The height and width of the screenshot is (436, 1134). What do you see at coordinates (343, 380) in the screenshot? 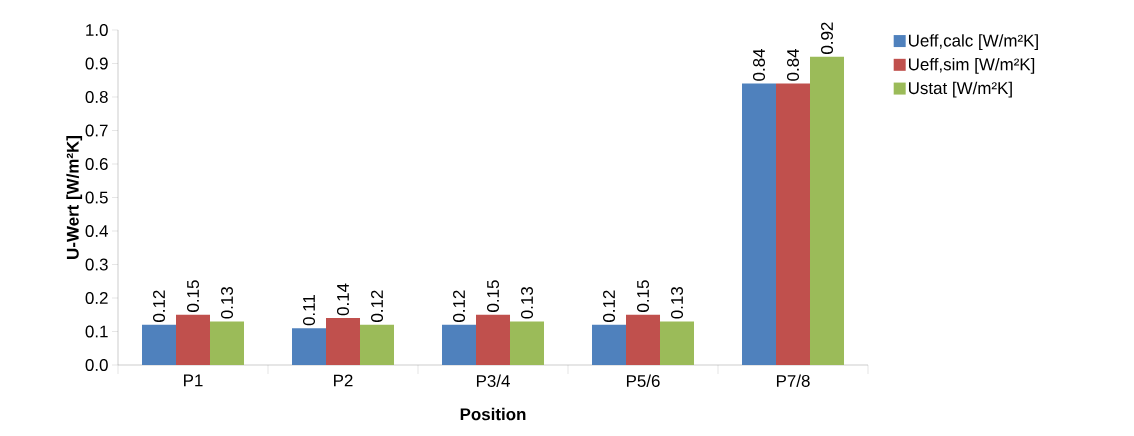
I see `x-tick-label: P2` at bounding box center [343, 380].